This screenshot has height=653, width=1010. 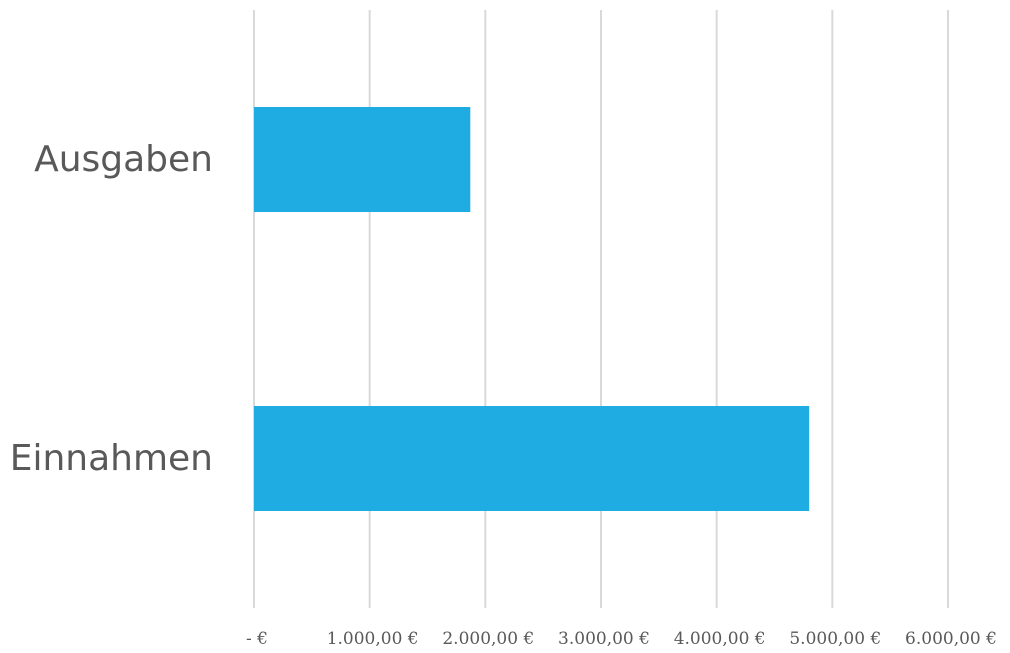 I want to click on x-tick-label-1: 1.000,00 €, so click(x=373, y=639).